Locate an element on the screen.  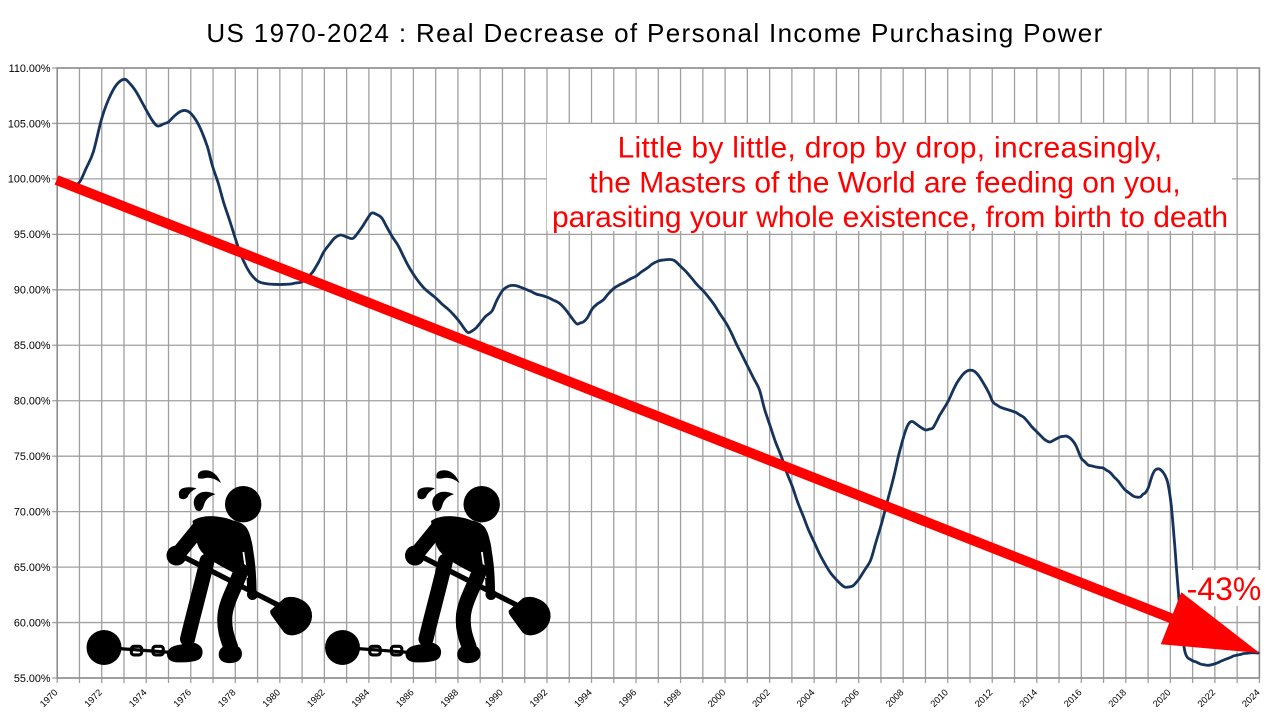
svg-text: 100.00% is located at coordinates (29, 180).